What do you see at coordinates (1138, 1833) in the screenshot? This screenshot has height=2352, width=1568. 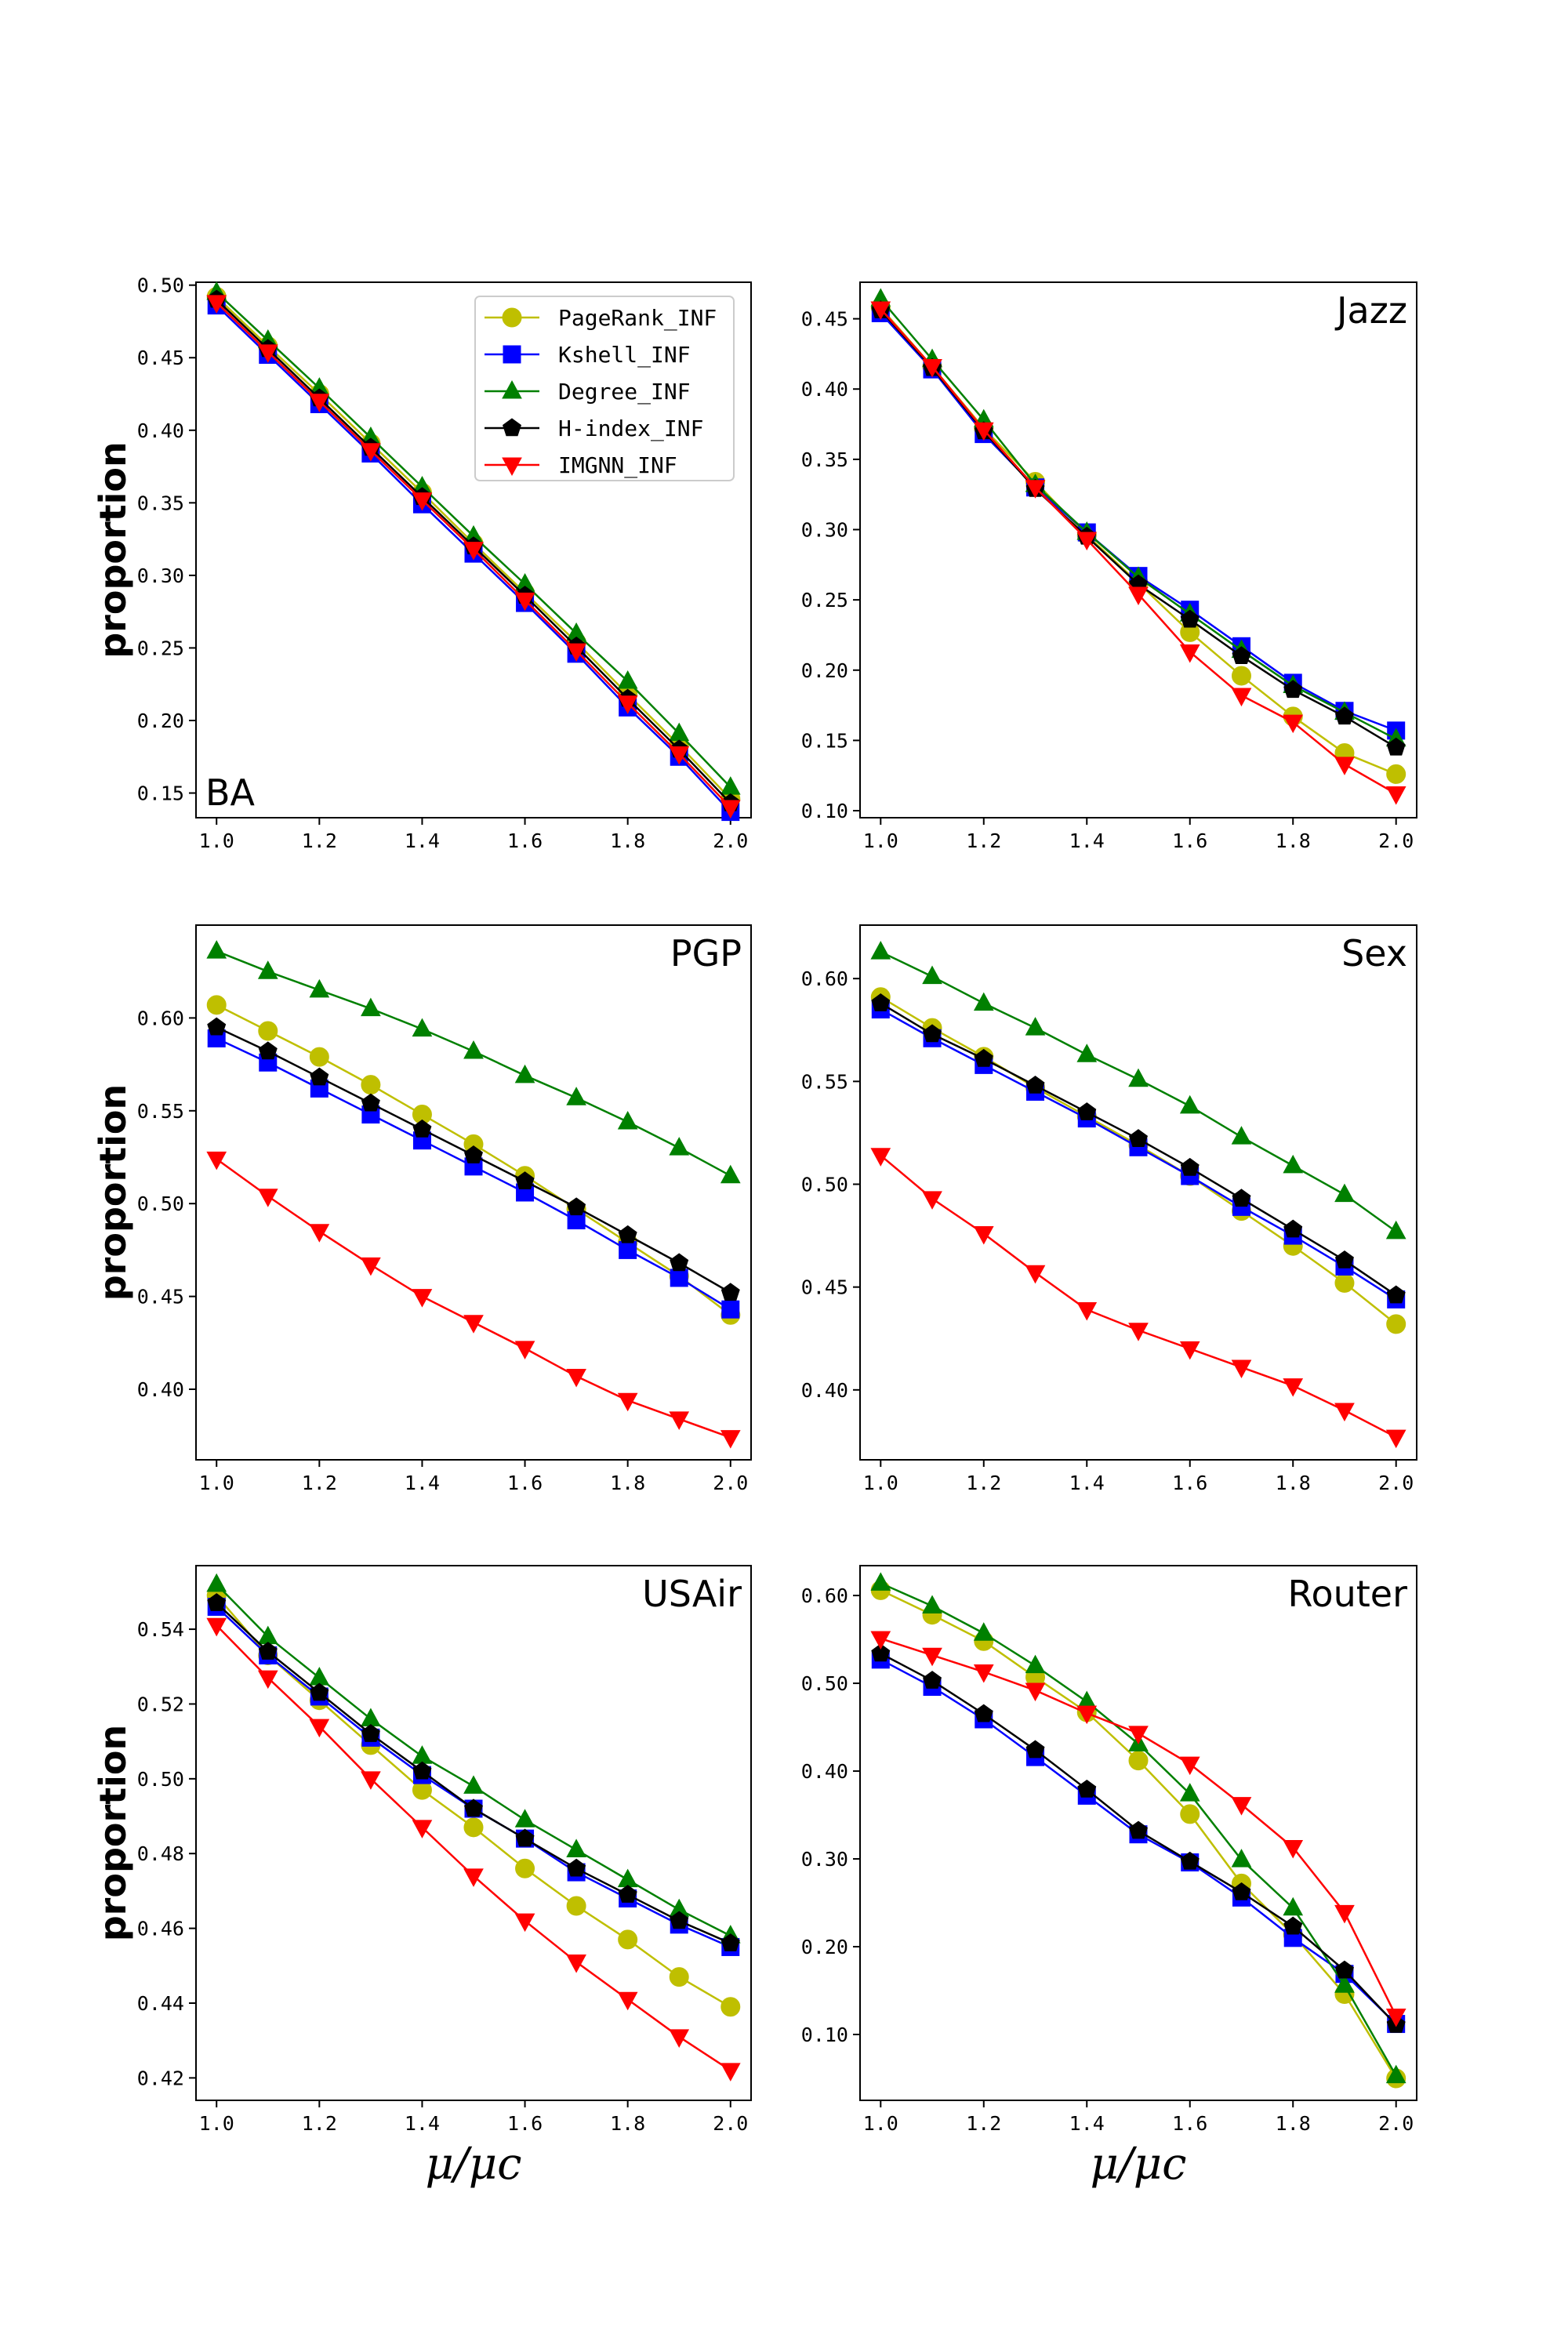 I see `plot-frame` at bounding box center [1138, 1833].